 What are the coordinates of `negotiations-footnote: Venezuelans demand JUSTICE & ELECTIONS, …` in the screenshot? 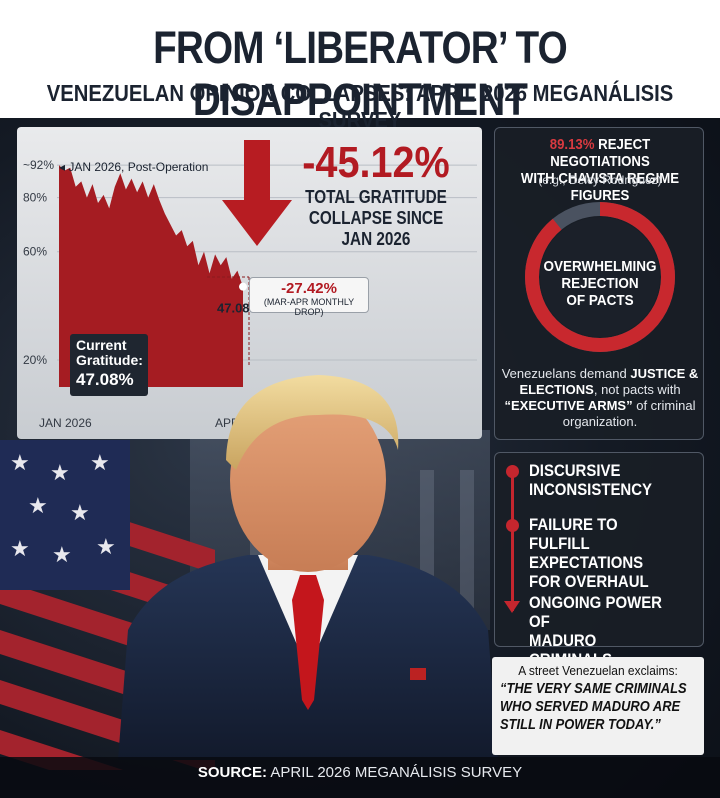 It's located at (600, 397).